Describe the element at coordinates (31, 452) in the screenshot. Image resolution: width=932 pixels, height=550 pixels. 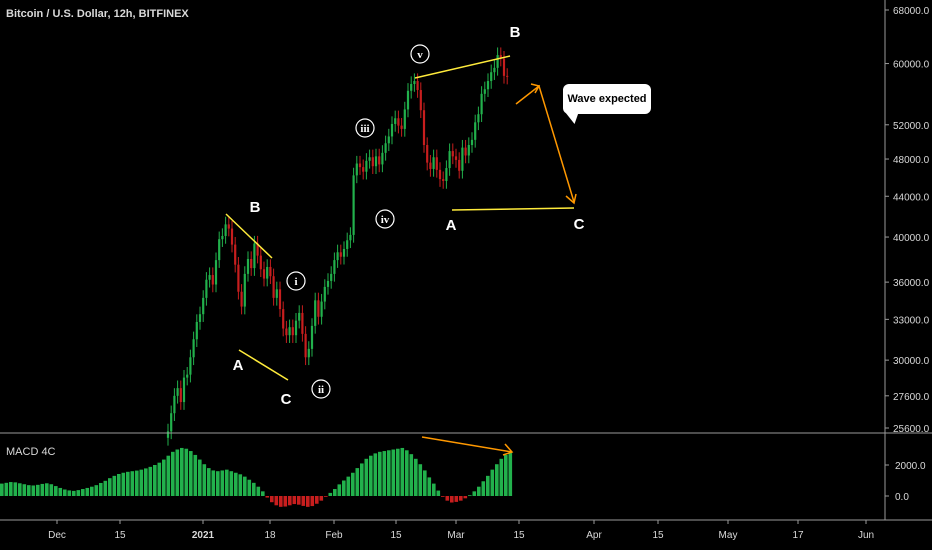
I see `macd-label: MACD 4C` at that location.